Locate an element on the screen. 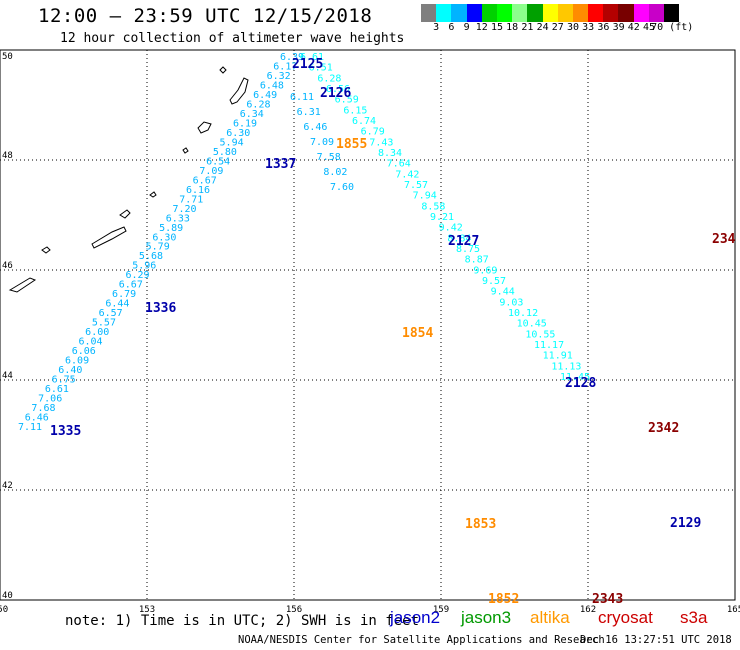  swh-value: 9.69 is located at coordinates (485, 270).